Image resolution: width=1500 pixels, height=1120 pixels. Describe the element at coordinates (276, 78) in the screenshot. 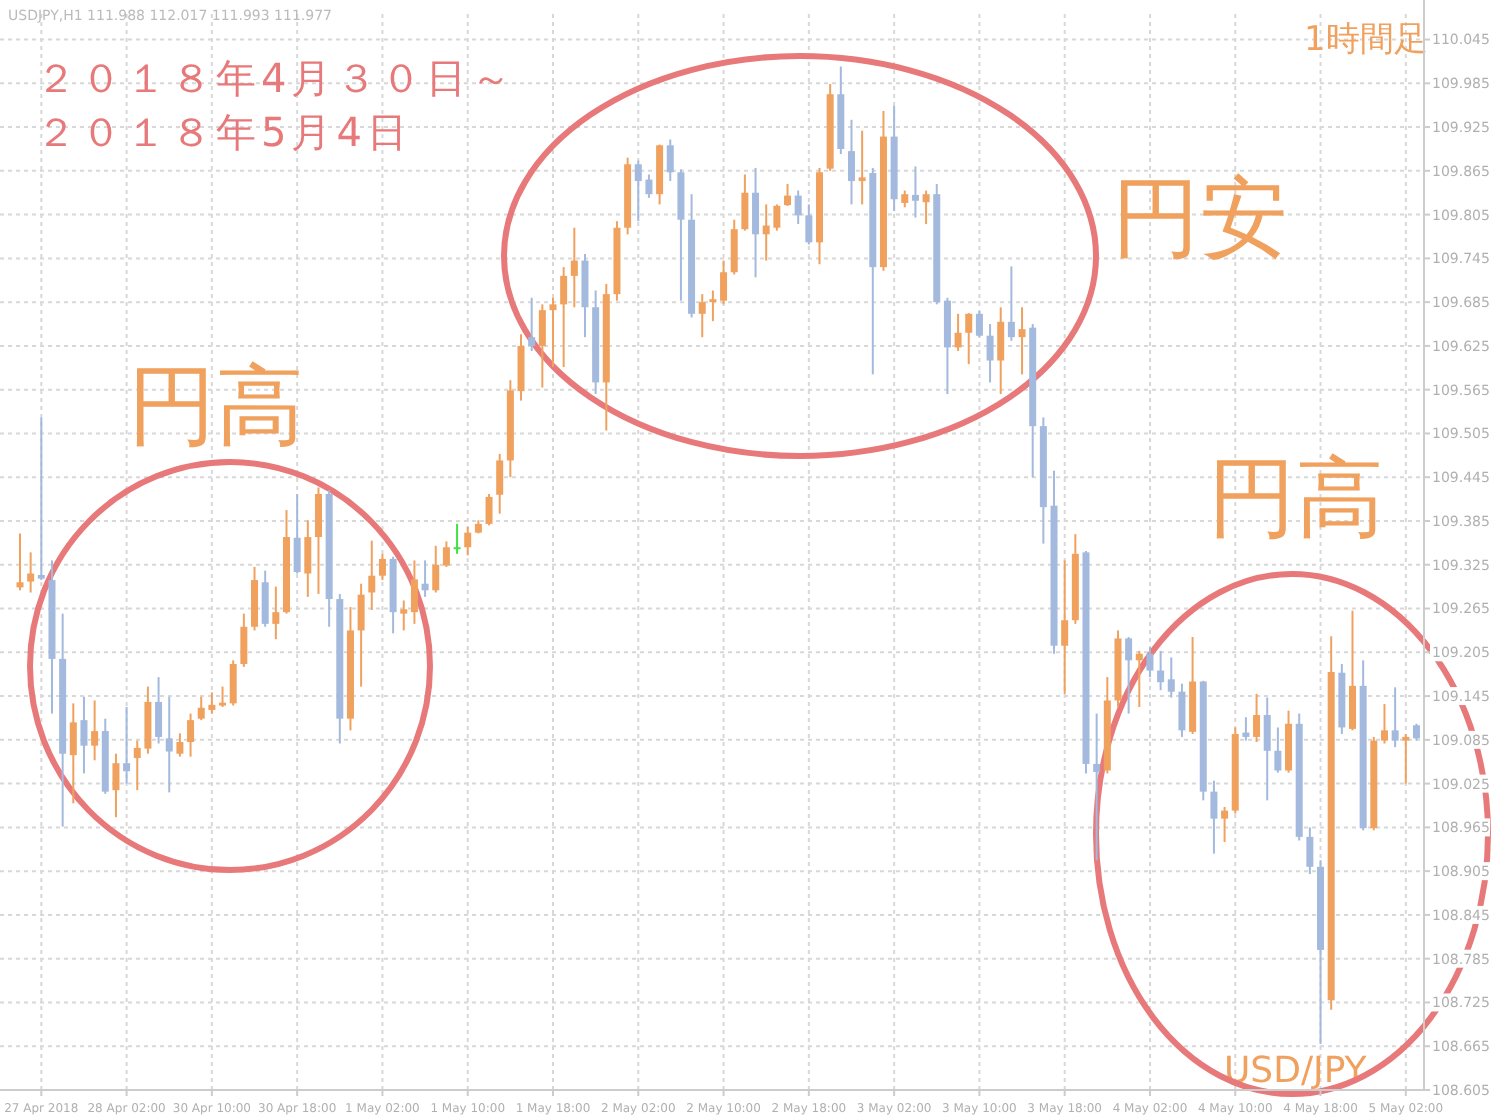

I see `annotation: ２０１８年4月３０日～` at that location.